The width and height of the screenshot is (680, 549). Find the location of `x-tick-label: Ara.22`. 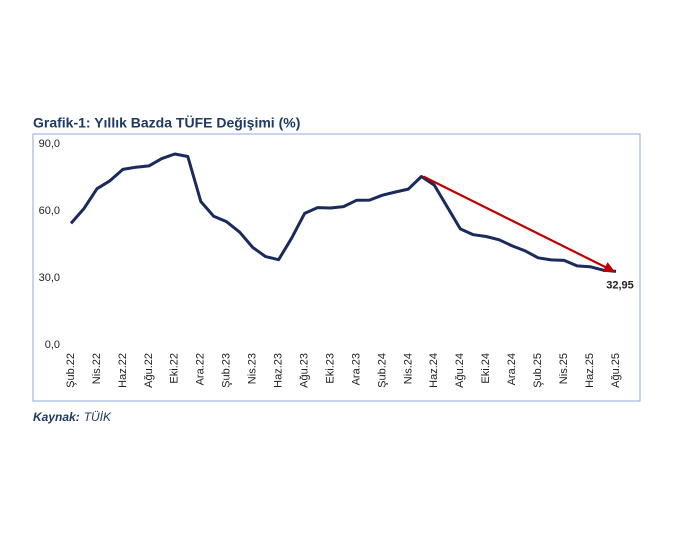

x-tick-label: Ara.22 is located at coordinates (201, 369).